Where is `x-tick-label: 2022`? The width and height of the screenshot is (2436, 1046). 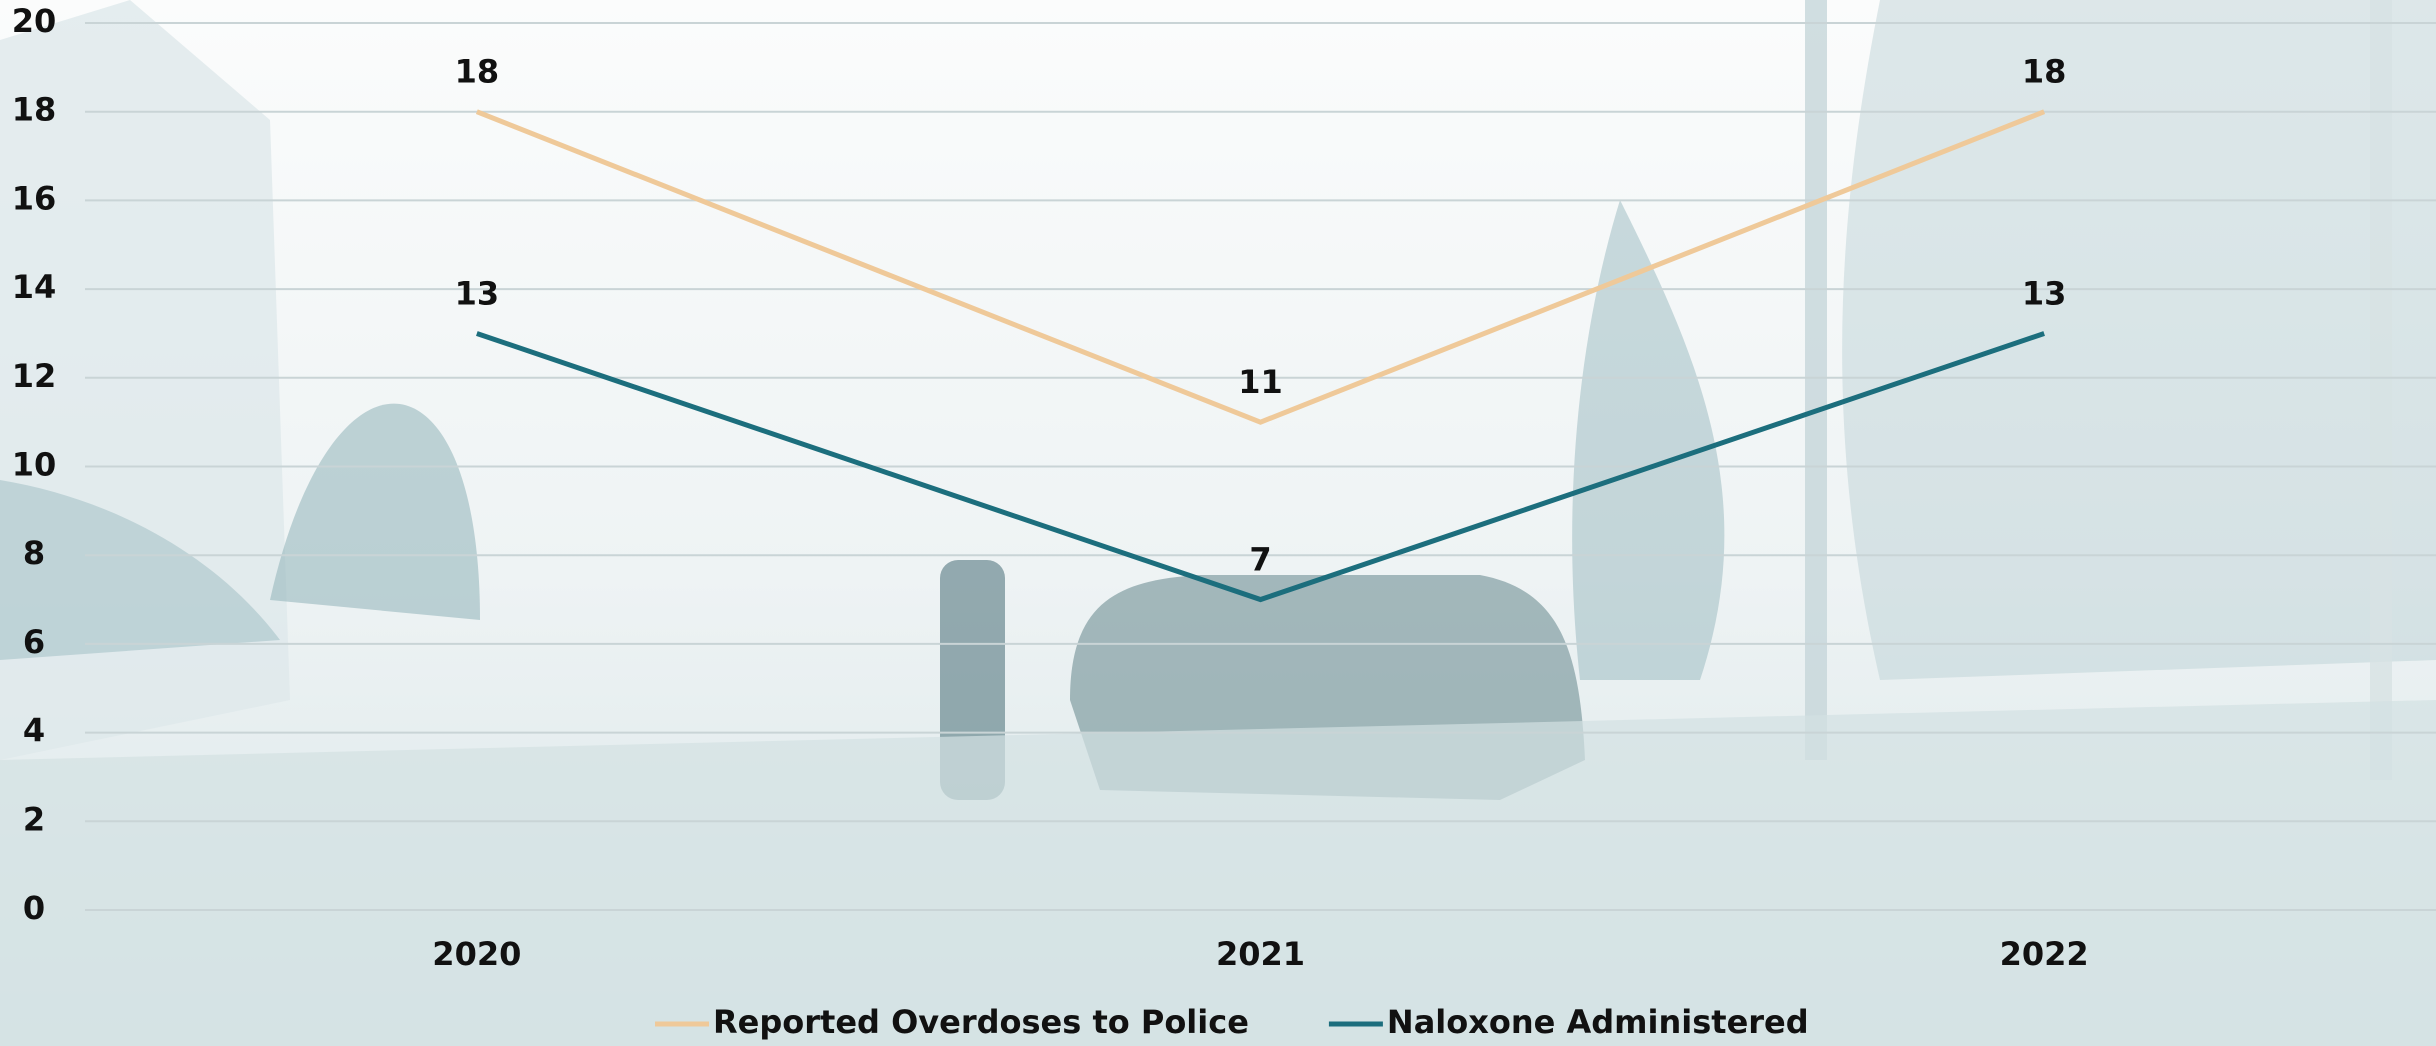 x-tick-label: 2022 is located at coordinates (2044, 954).